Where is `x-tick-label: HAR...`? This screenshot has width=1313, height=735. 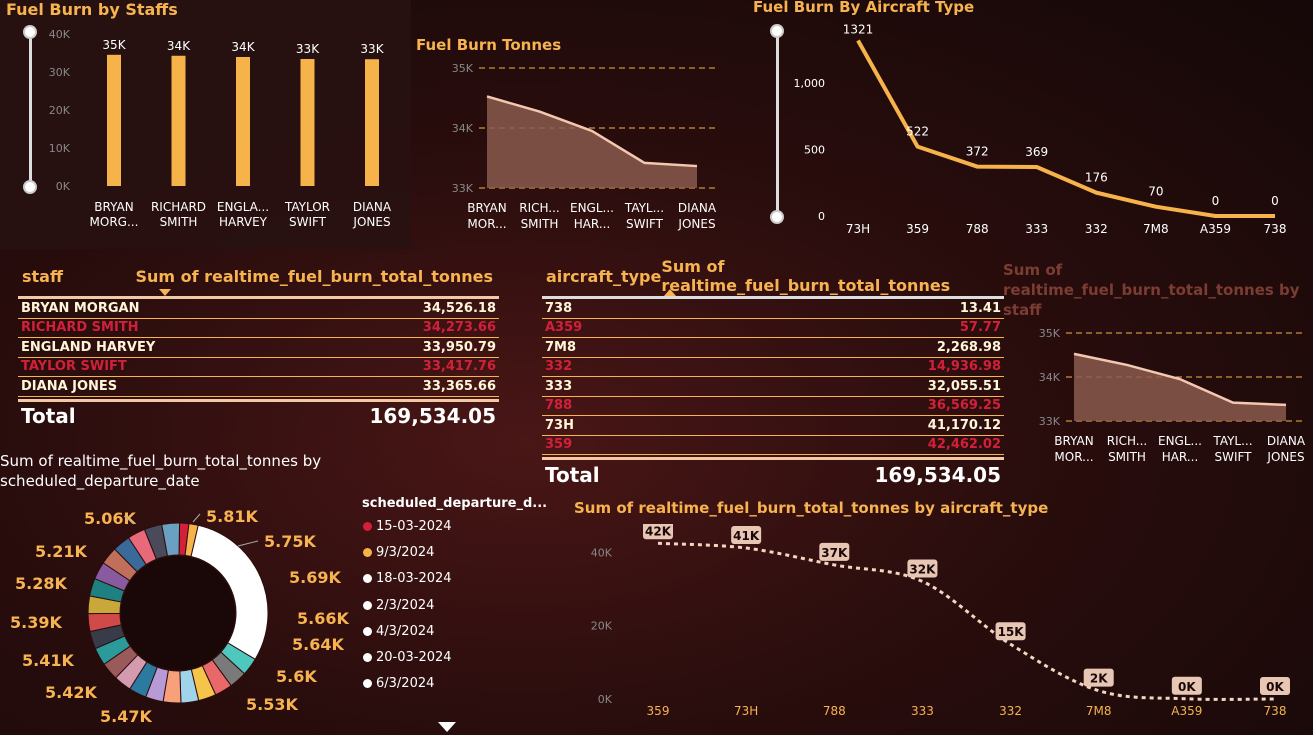 x-tick-label: HAR... is located at coordinates (592, 224).